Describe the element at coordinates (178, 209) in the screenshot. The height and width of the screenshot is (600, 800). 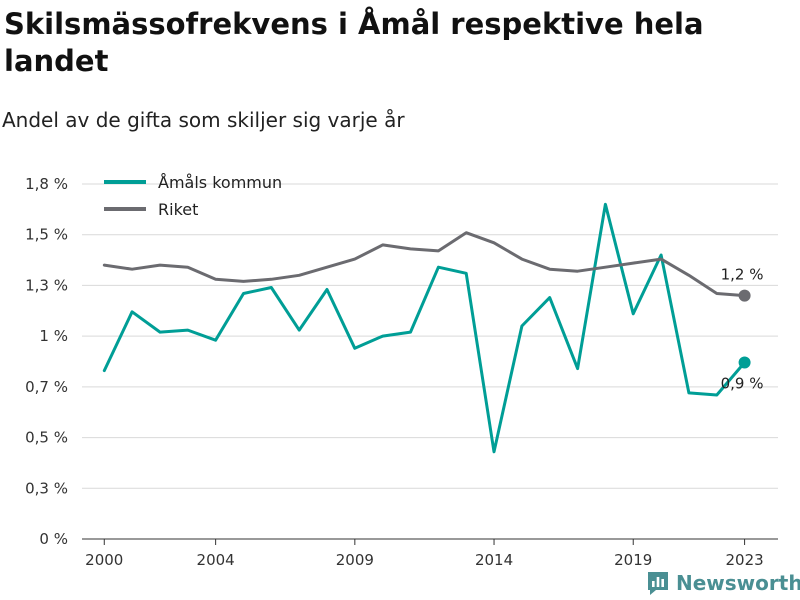
I see `legend-label: Riket` at that location.